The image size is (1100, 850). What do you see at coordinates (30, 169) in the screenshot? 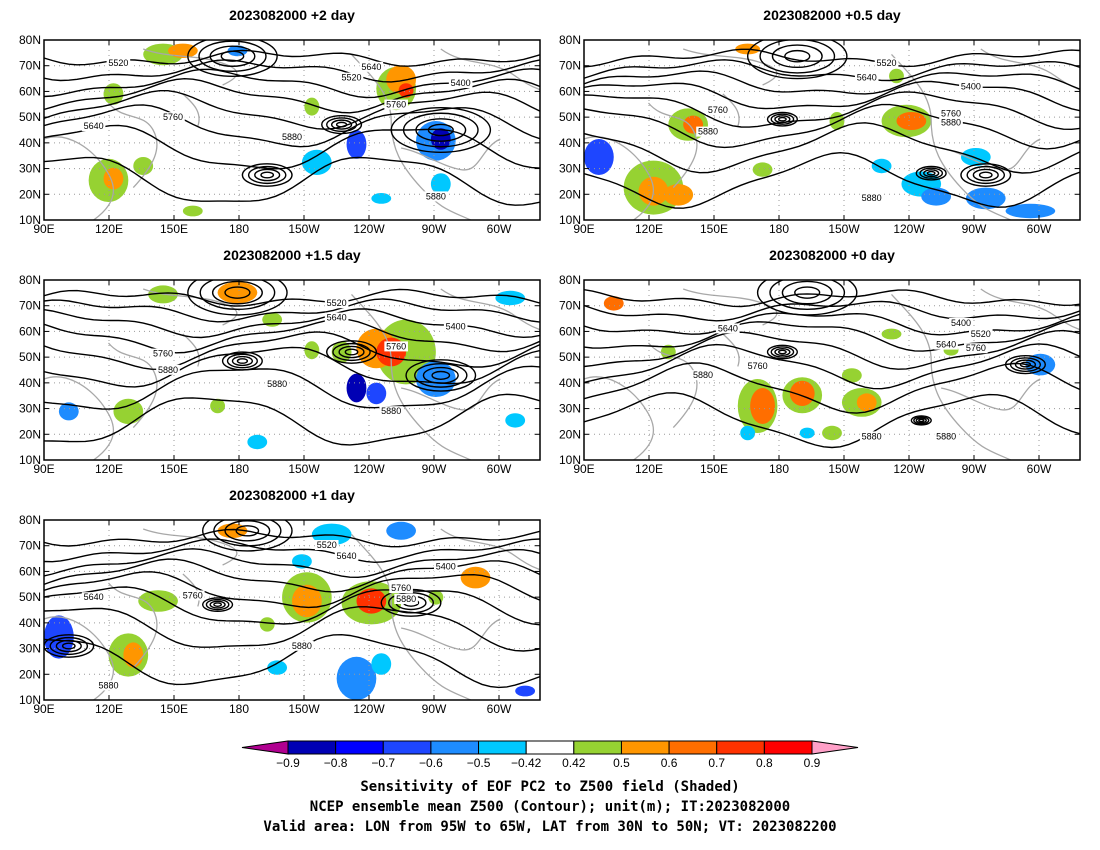
I see `lat-tick-label: 30N` at bounding box center [30, 169].